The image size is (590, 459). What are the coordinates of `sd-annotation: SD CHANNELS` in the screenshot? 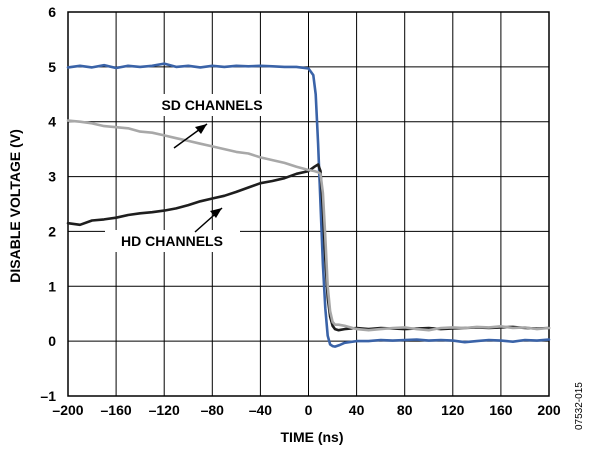 It's located at (212, 121).